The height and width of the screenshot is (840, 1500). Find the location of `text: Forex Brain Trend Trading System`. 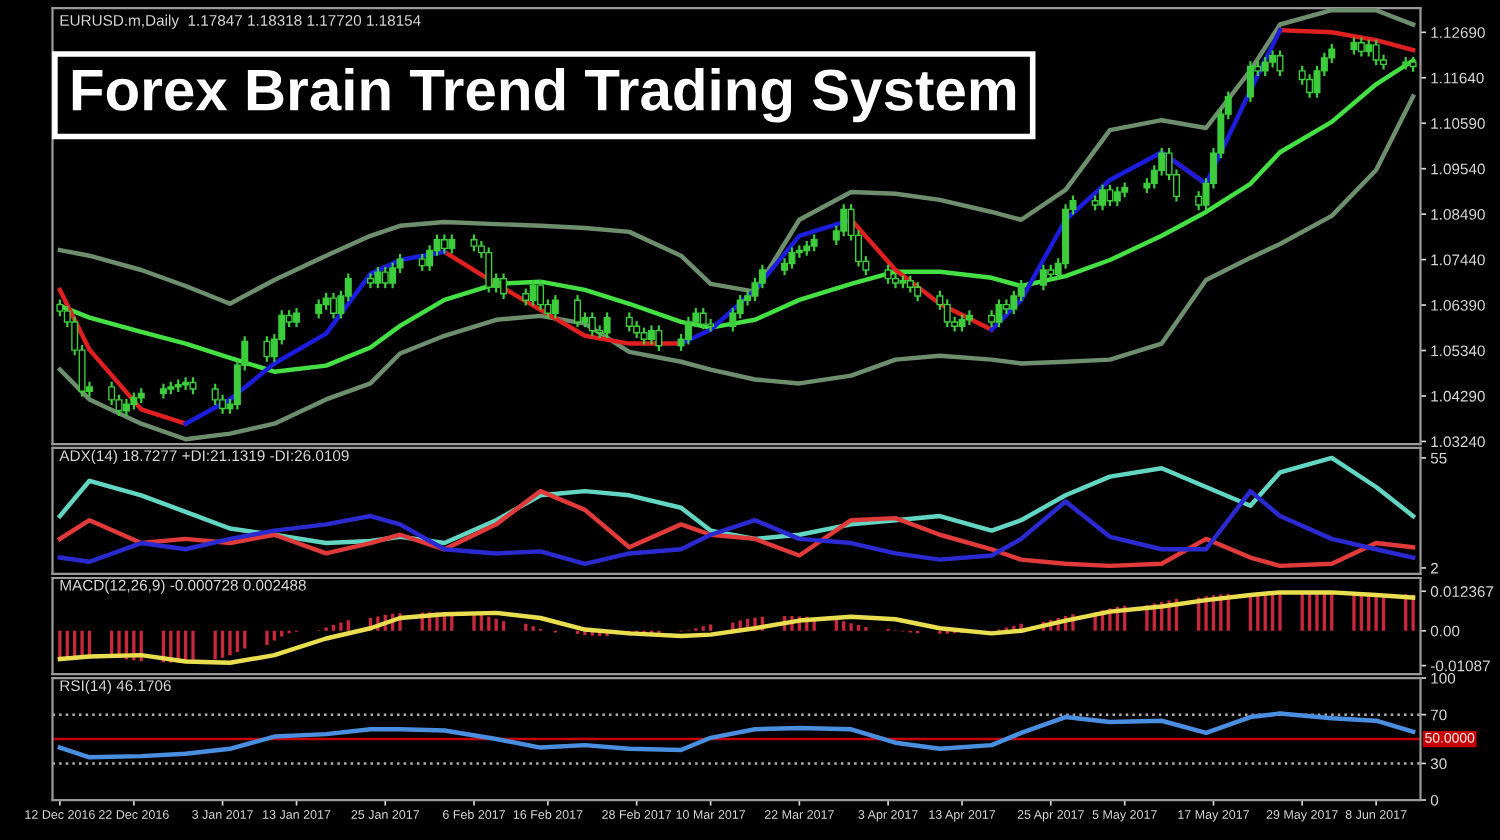

text: Forex Brain Trend Trading System is located at coordinates (544, 95).